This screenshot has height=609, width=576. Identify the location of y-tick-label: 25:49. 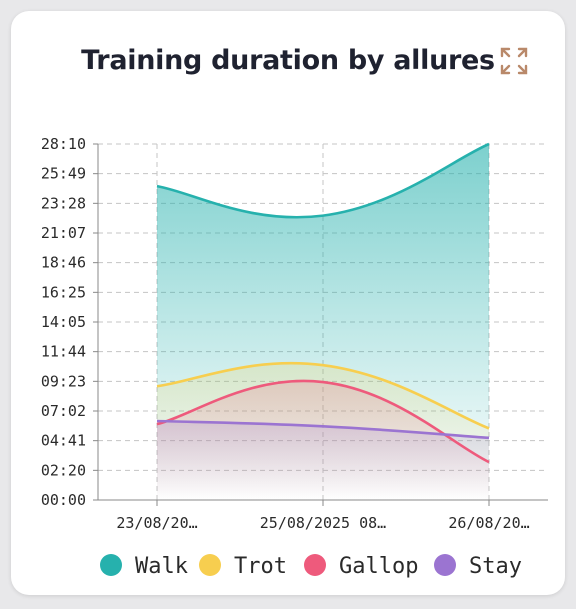
(63, 174).